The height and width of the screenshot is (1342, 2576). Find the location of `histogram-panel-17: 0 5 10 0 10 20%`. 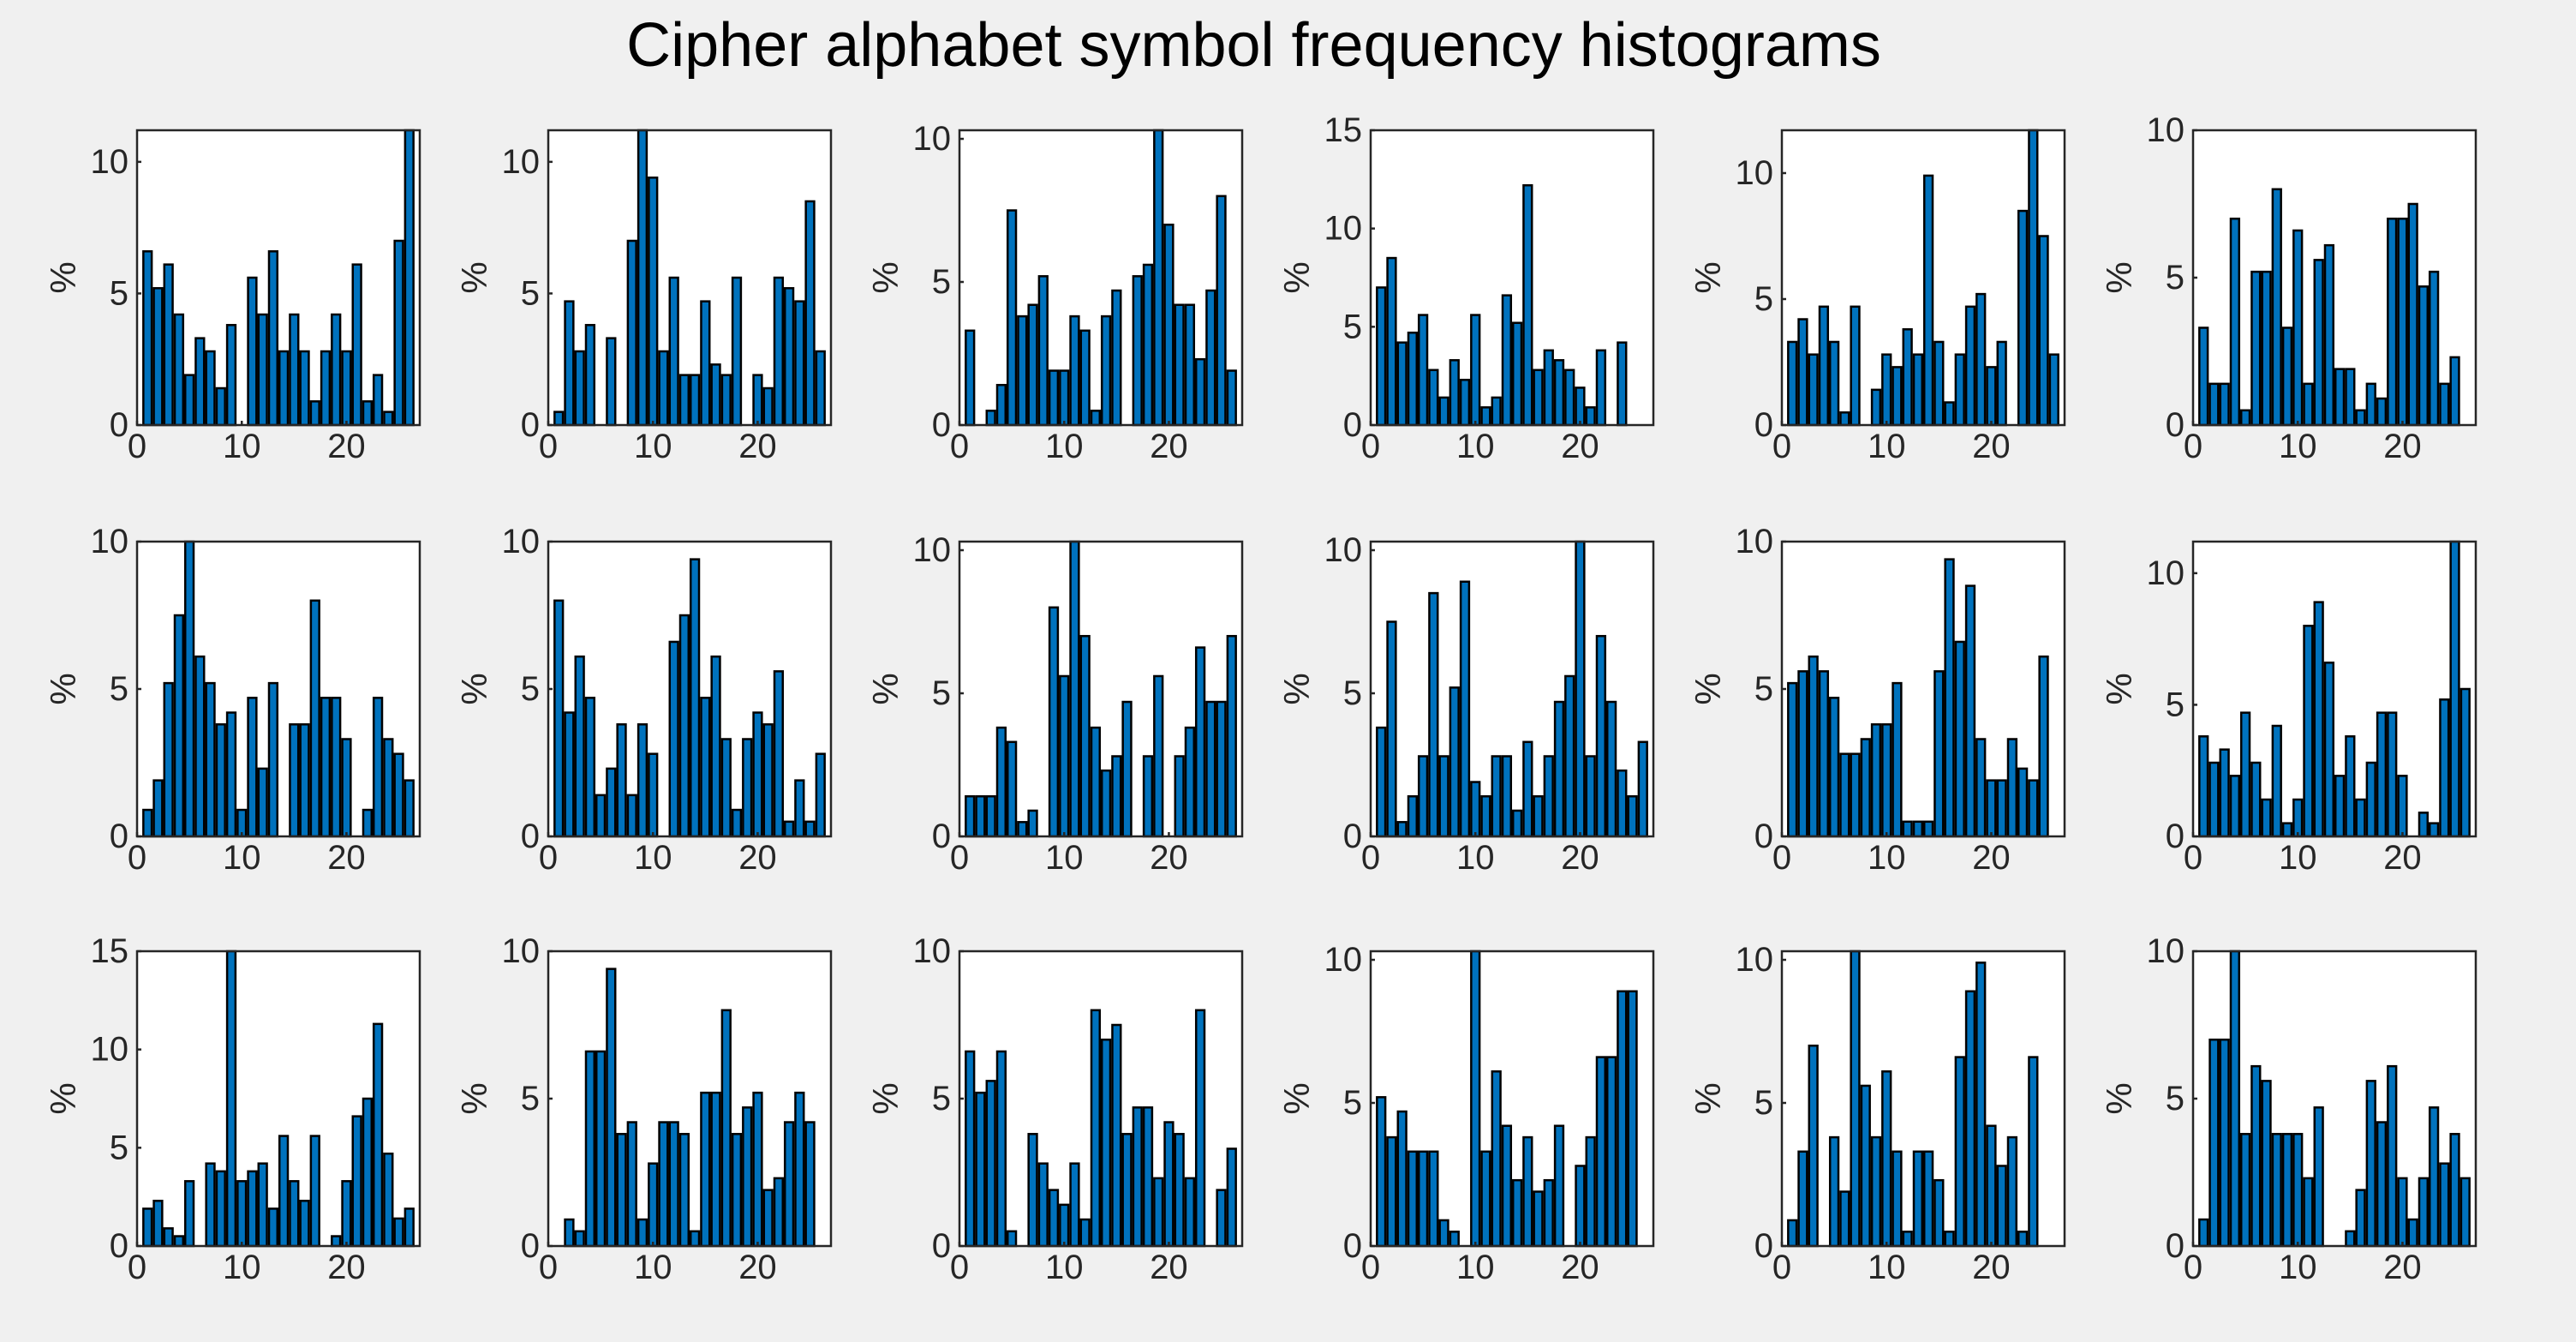

histogram-panel-17: 0 5 10 0 10 20% is located at coordinates (1877, 1113).